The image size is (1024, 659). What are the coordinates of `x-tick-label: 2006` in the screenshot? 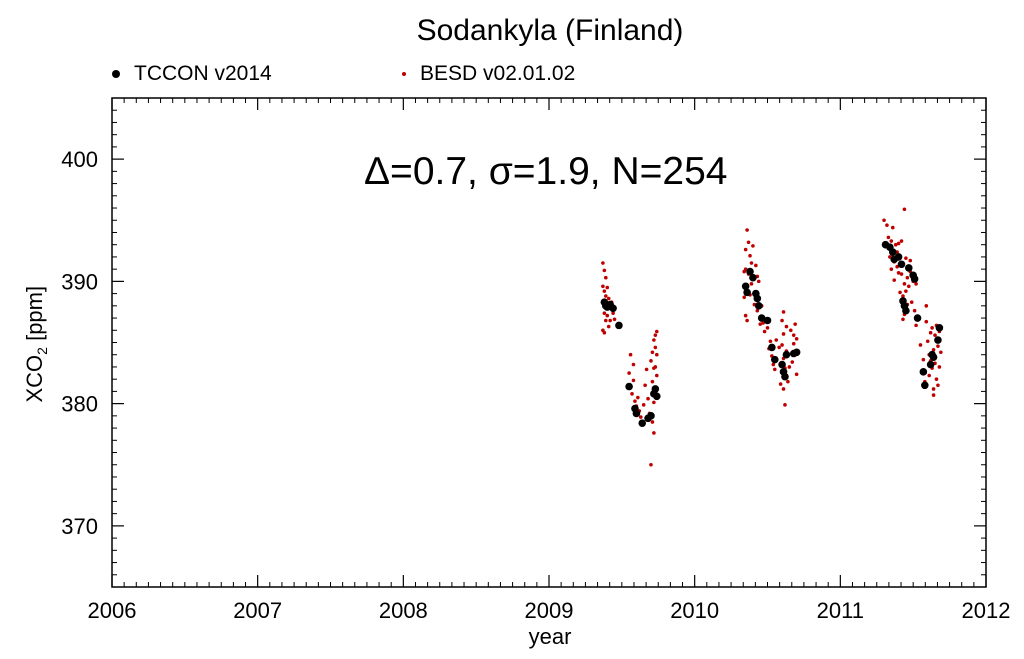 It's located at (112, 610).